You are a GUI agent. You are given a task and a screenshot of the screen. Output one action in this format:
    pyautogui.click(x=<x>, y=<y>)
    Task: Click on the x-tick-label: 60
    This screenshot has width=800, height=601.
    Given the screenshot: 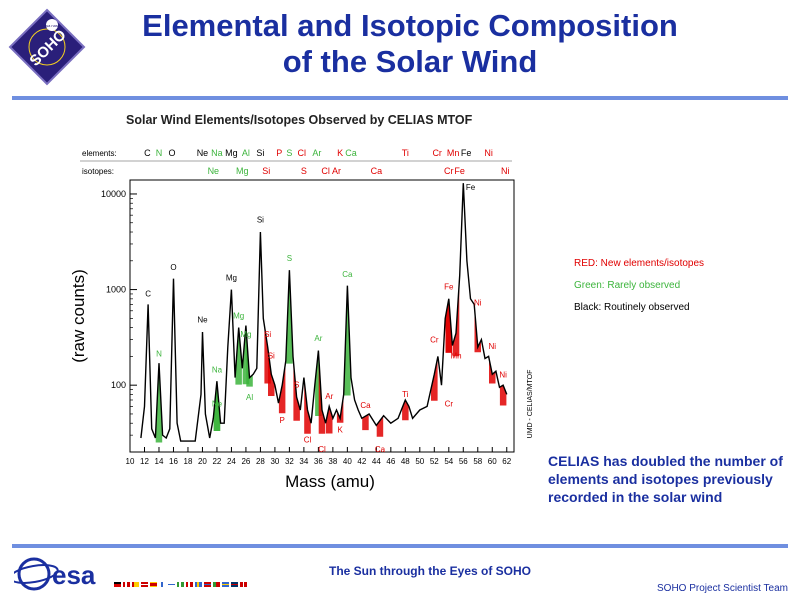 What is the action you would take?
    pyautogui.click(x=492, y=461)
    